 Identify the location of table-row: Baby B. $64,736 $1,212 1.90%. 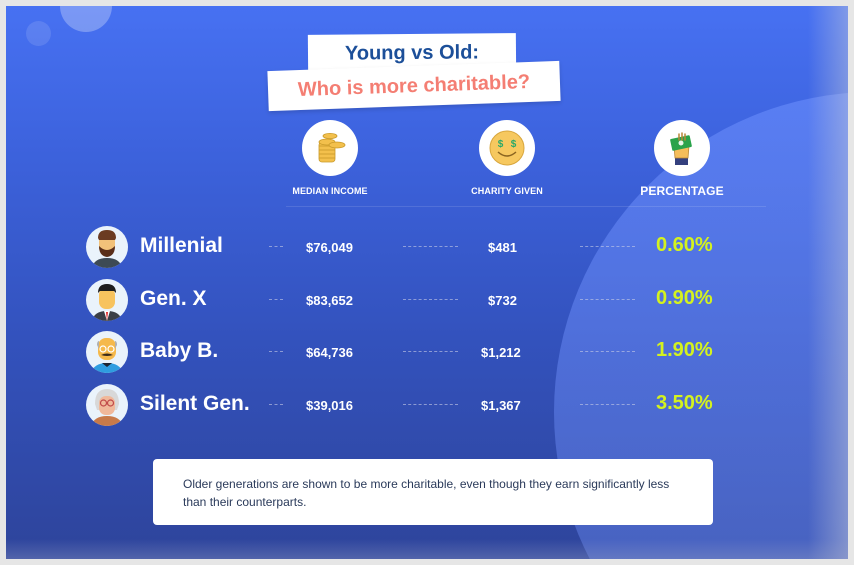
(436, 353).